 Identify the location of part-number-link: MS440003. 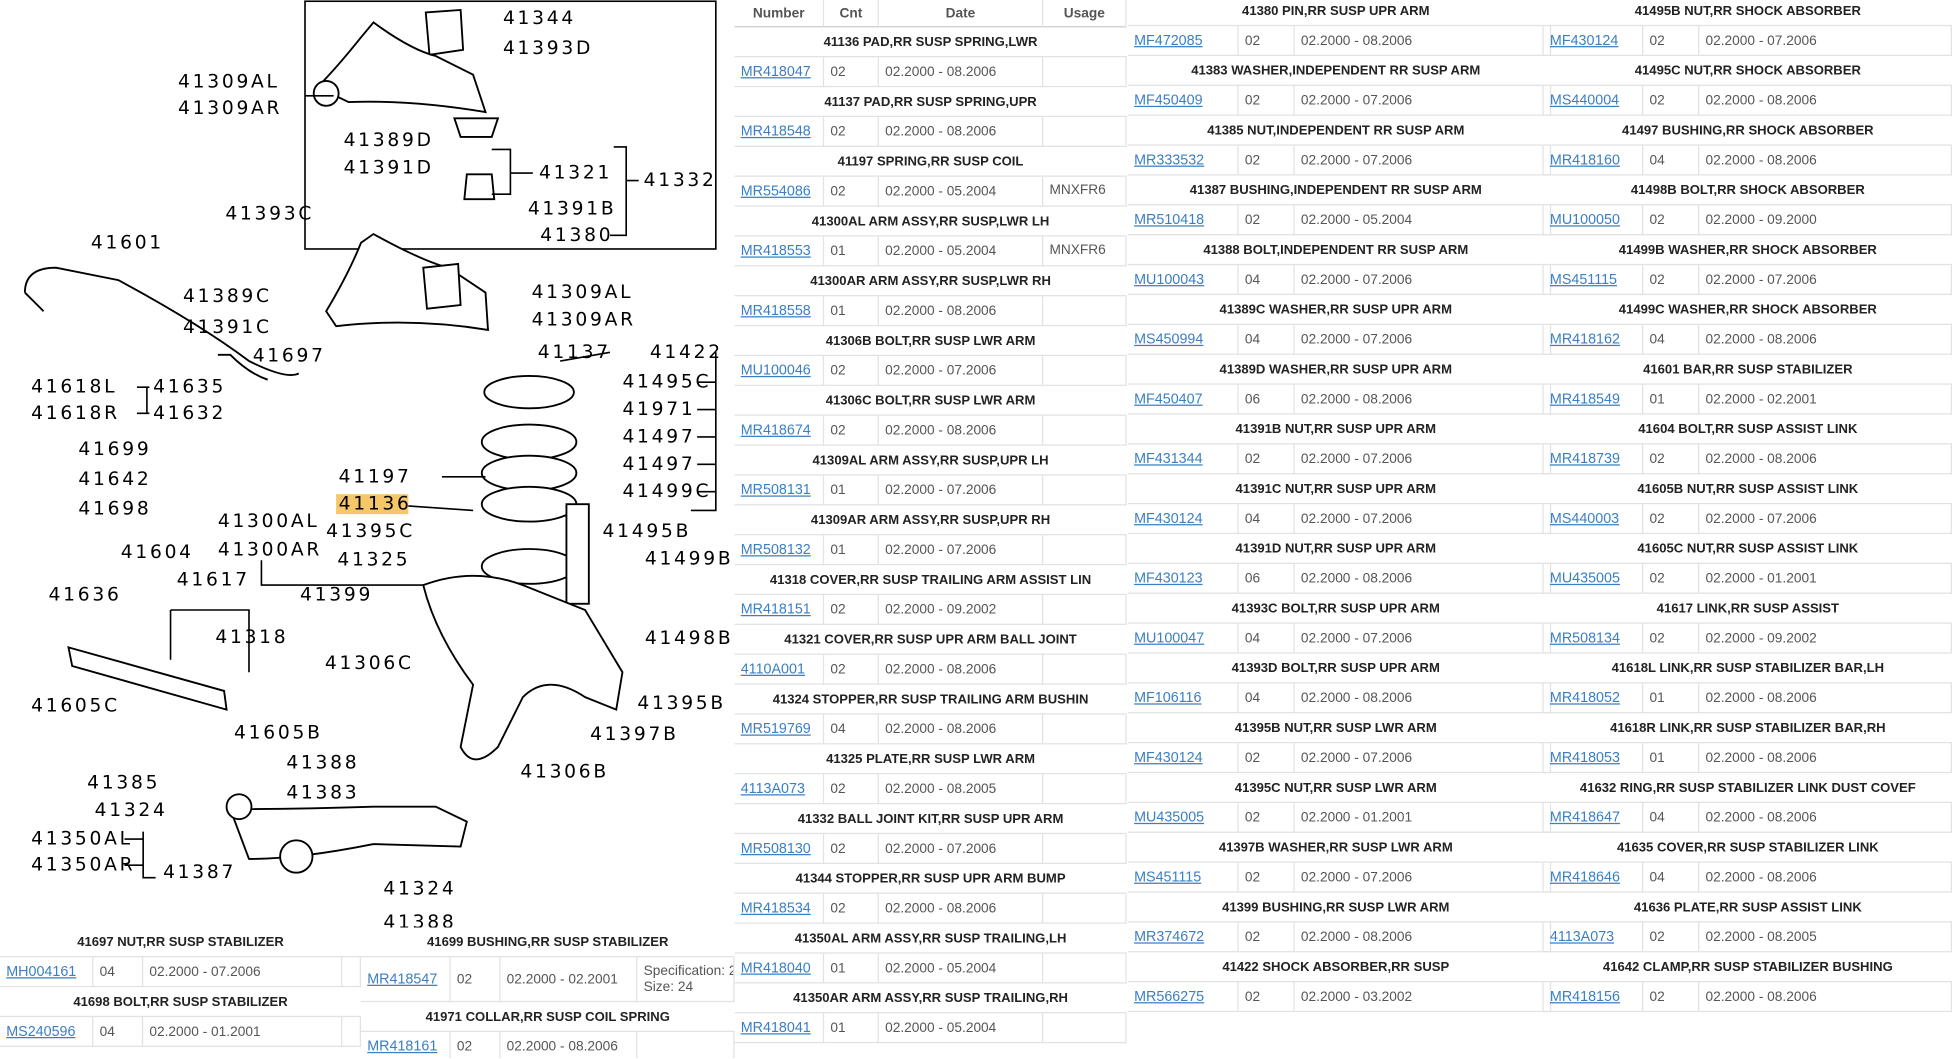
(1584, 518).